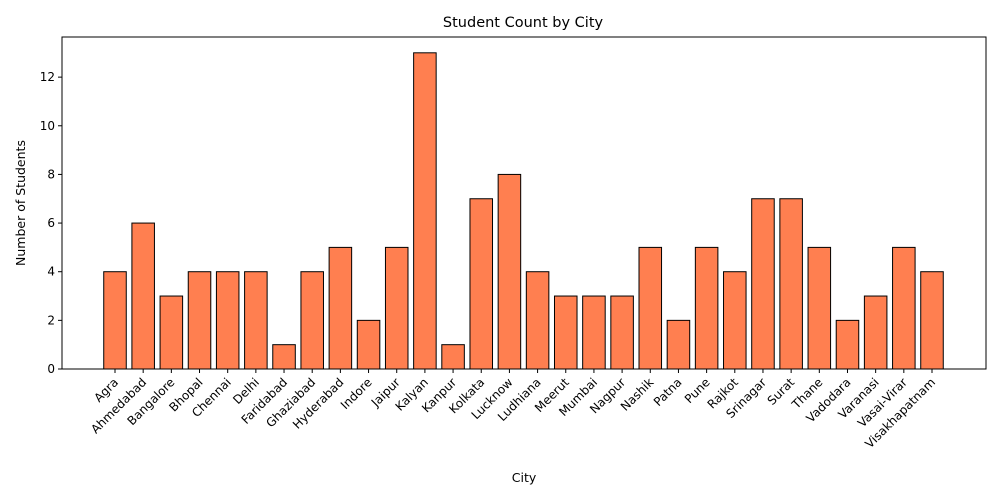  Describe the element at coordinates (199, 320) in the screenshot. I see `bar-bhopal` at that location.